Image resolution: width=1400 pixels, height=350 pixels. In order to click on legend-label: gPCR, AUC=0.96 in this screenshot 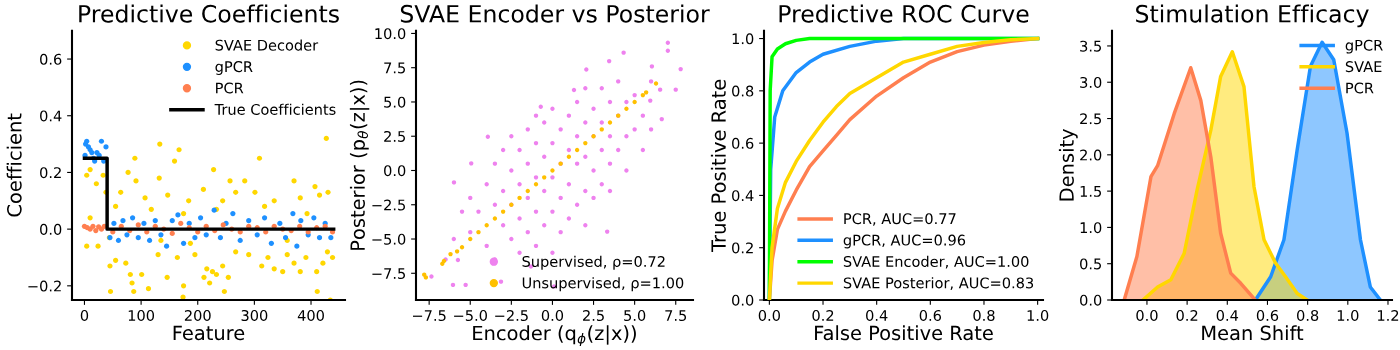, I will do `click(904, 241)`.